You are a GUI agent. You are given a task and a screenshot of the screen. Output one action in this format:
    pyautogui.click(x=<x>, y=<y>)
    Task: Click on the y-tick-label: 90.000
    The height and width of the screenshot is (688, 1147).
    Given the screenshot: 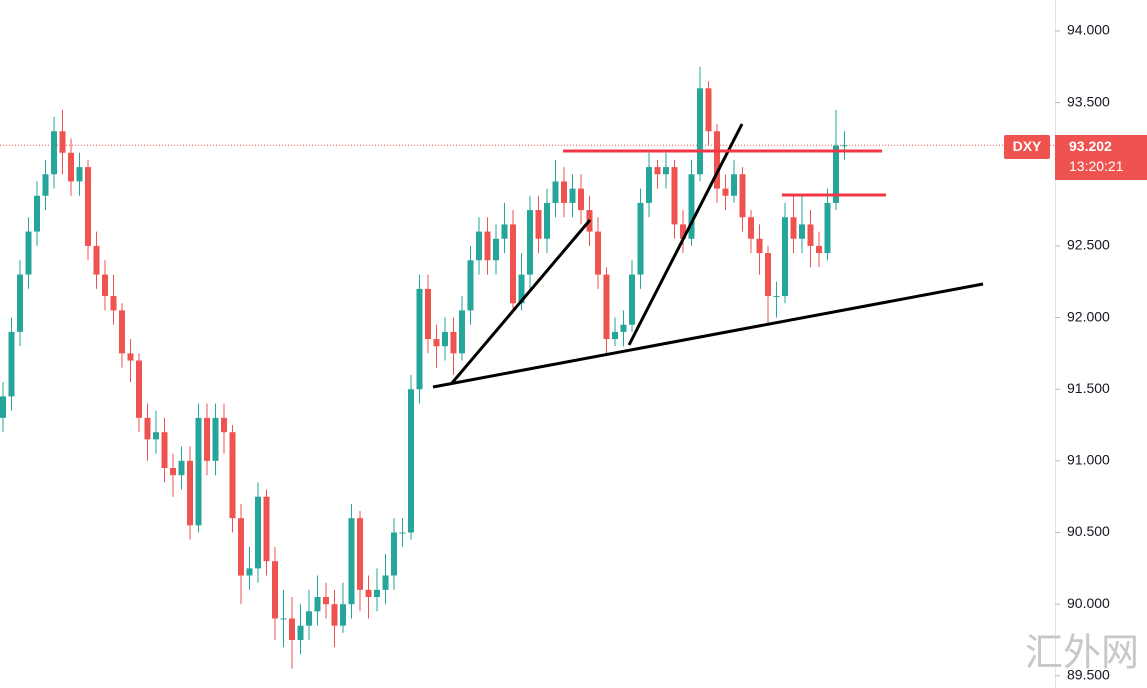 What is the action you would take?
    pyautogui.click(x=1088, y=603)
    